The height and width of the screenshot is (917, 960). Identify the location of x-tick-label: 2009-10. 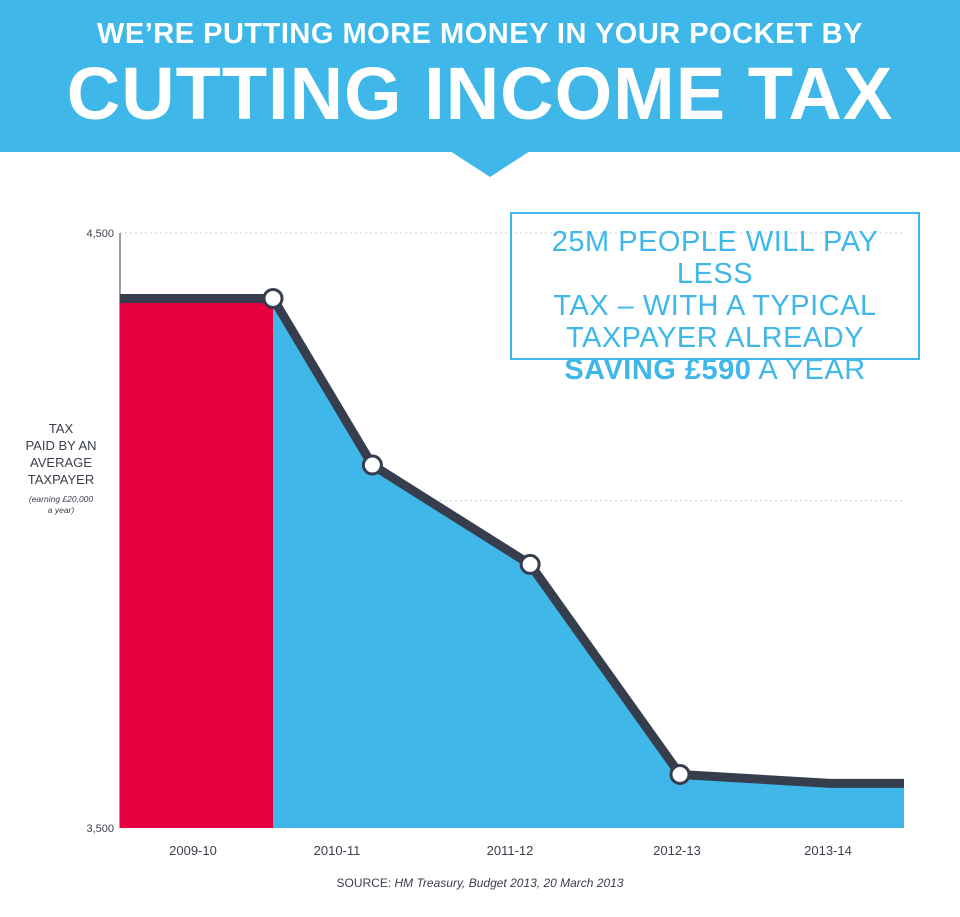
(193, 850).